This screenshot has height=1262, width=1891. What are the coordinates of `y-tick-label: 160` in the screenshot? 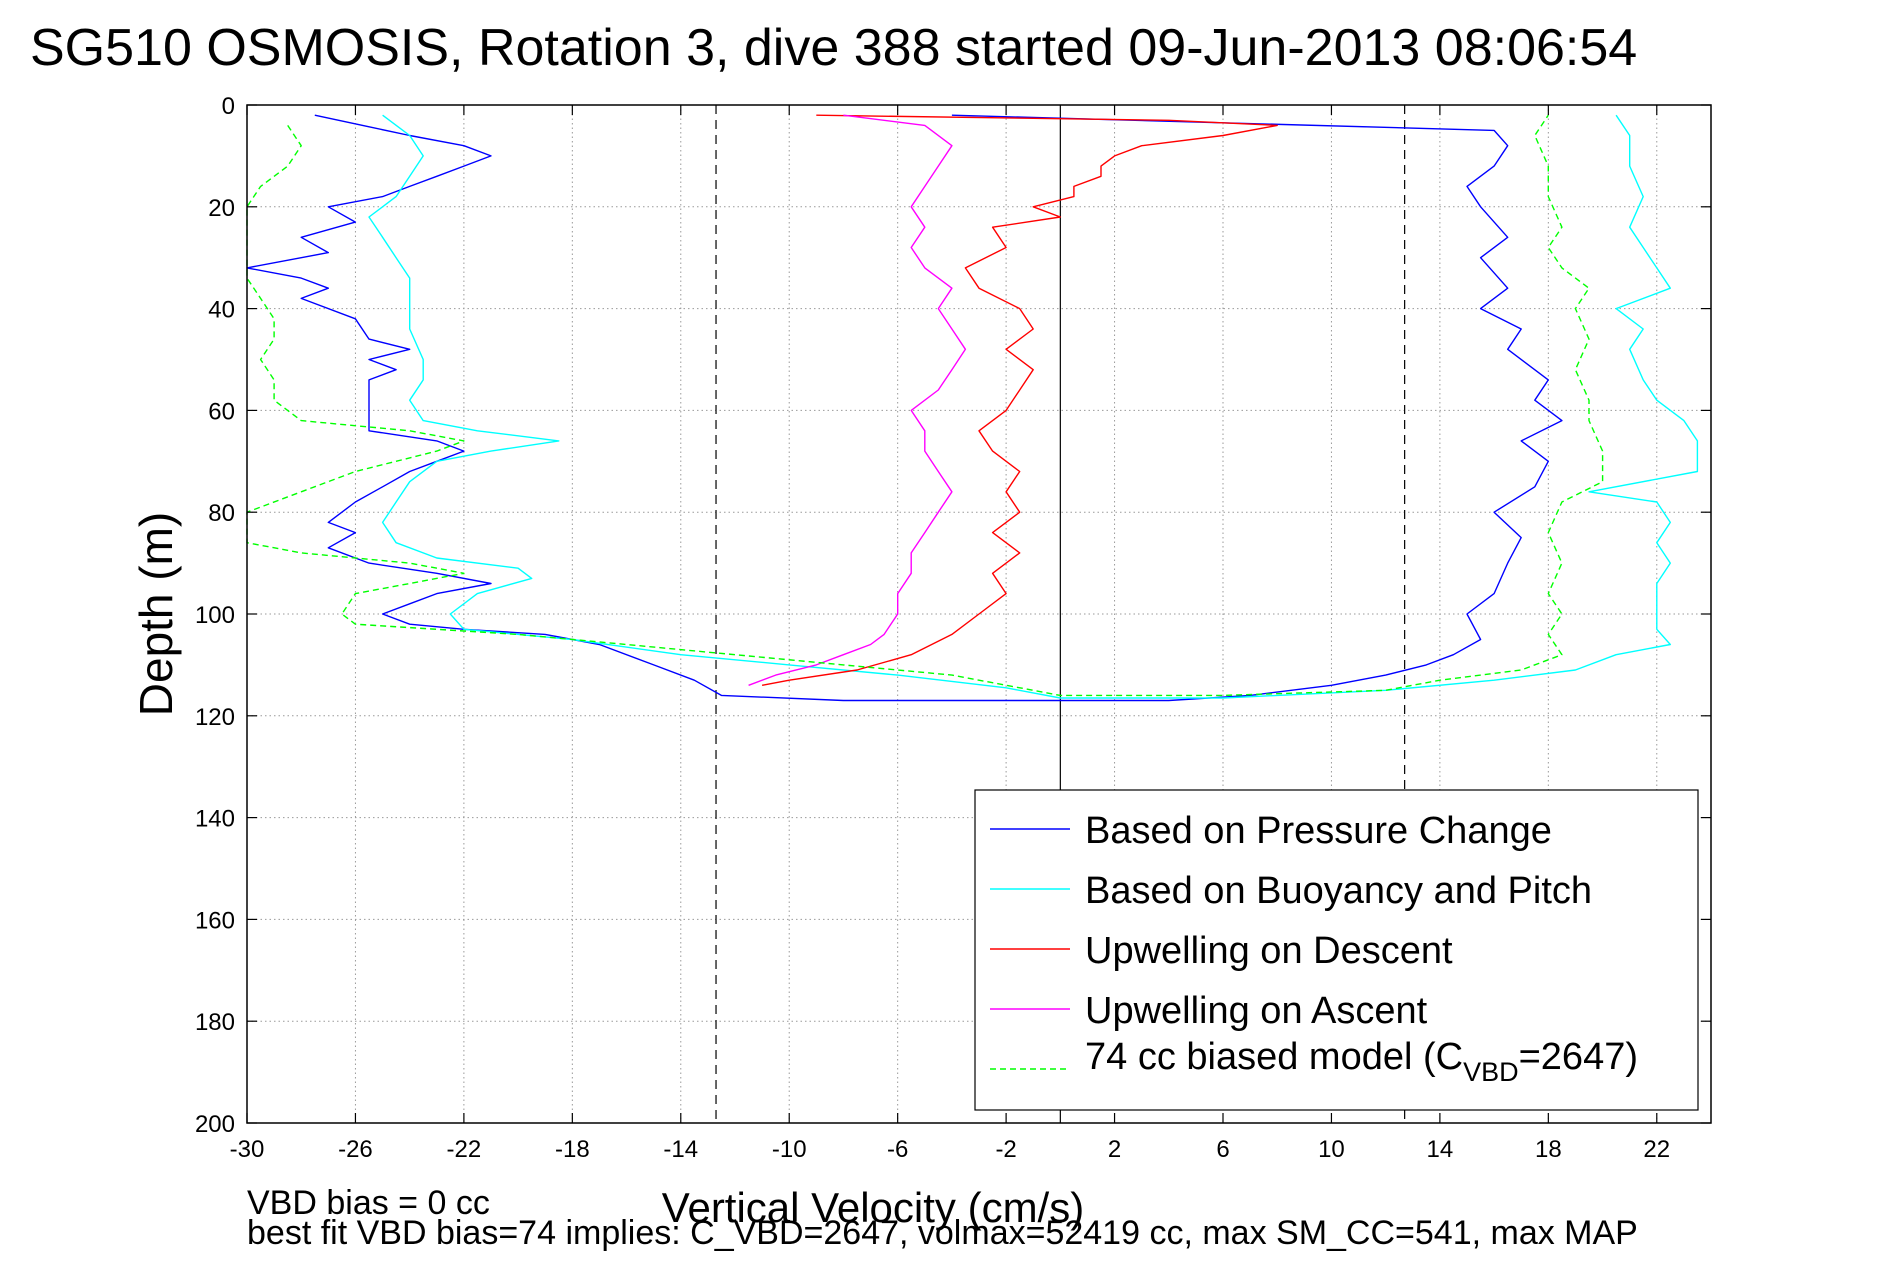 It's located at (215, 920).